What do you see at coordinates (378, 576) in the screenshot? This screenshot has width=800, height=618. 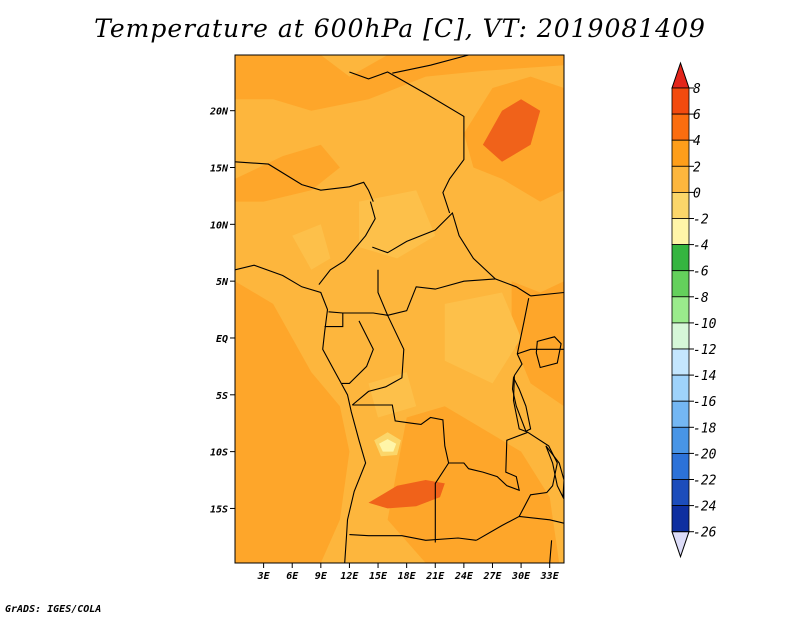 I see `lon-label: 15E` at bounding box center [378, 576].